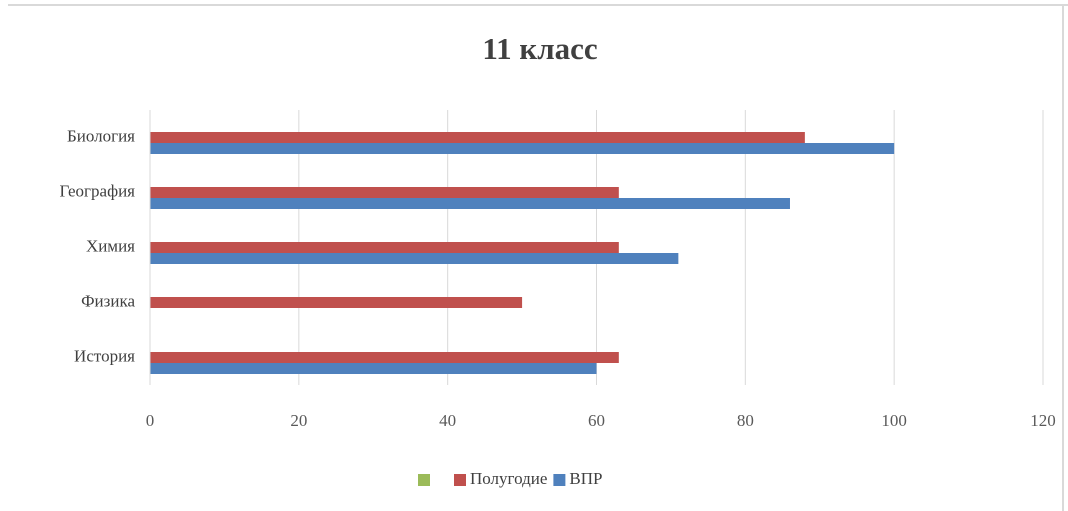 This screenshot has width=1068, height=511. Describe the element at coordinates (101, 135) in the screenshot. I see `y-tick-label: Биология` at that location.